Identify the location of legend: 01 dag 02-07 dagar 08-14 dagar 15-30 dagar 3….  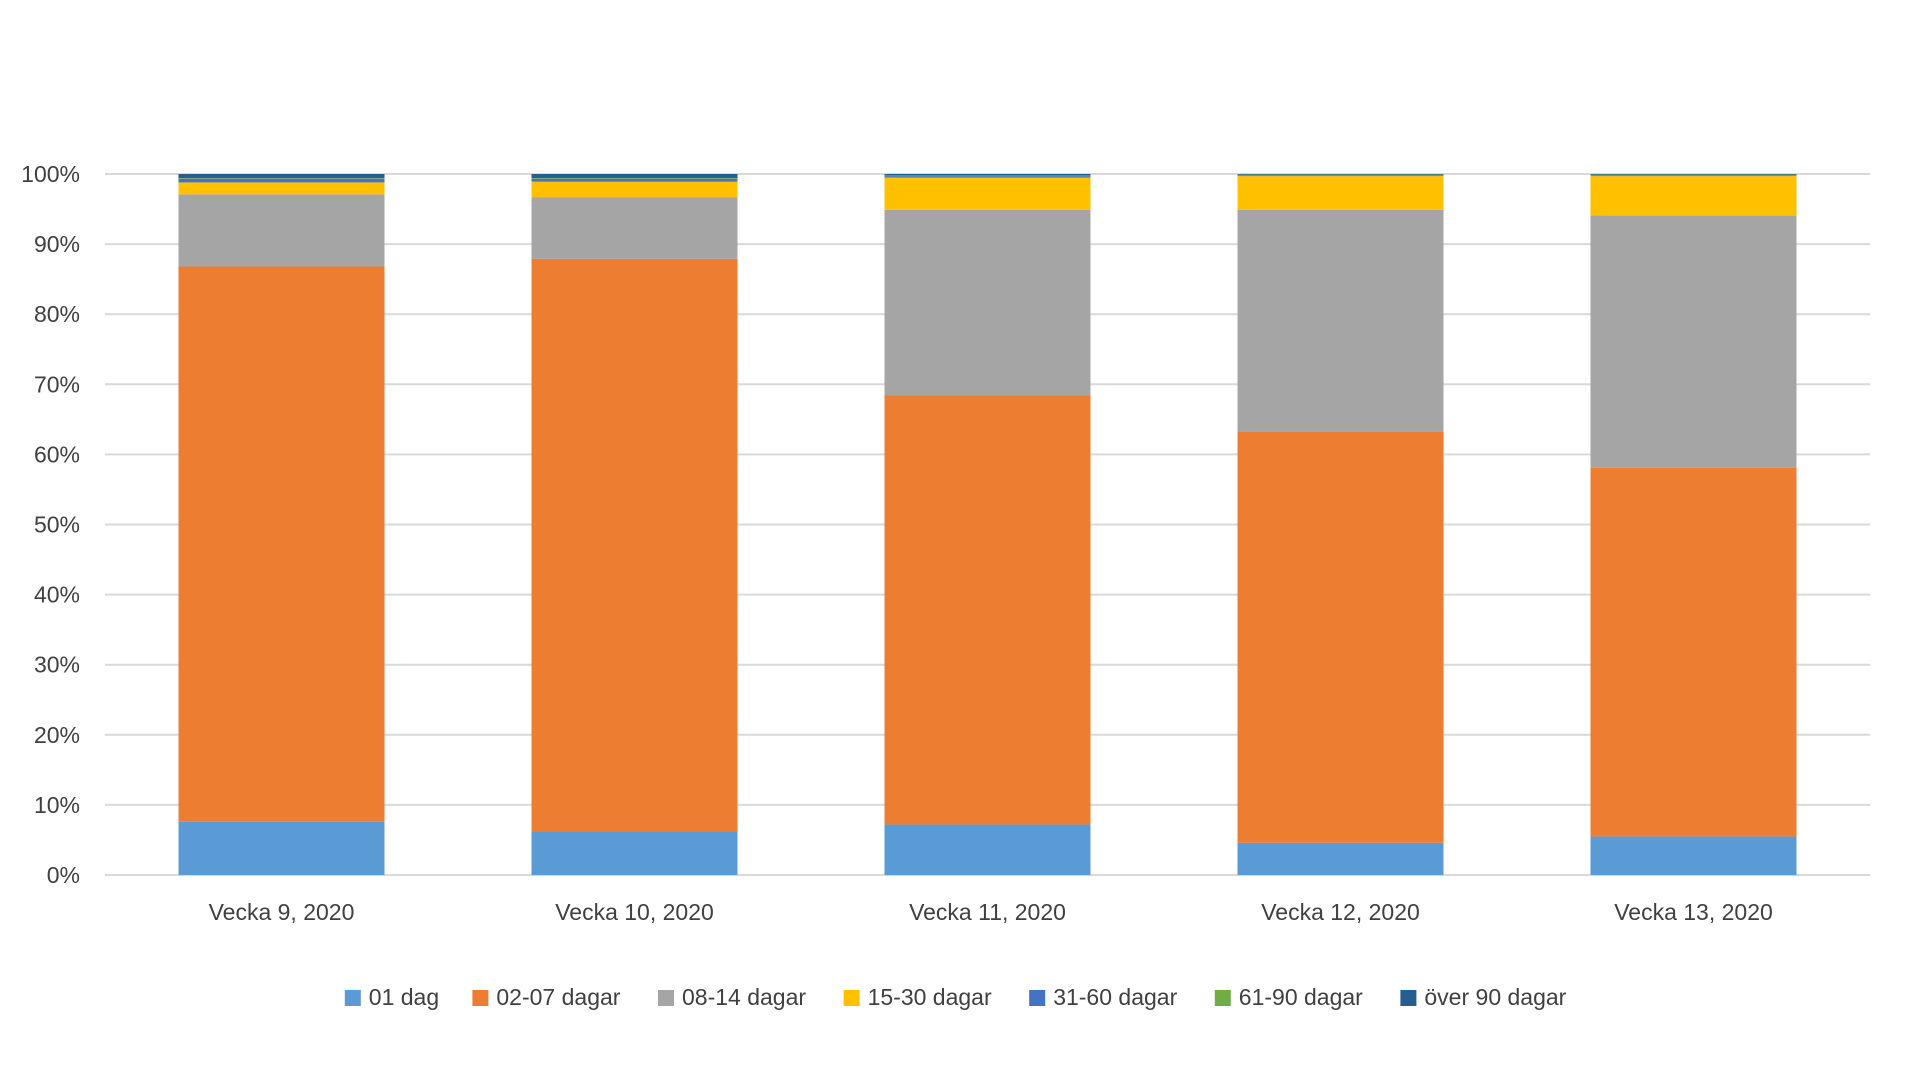
(955, 997).